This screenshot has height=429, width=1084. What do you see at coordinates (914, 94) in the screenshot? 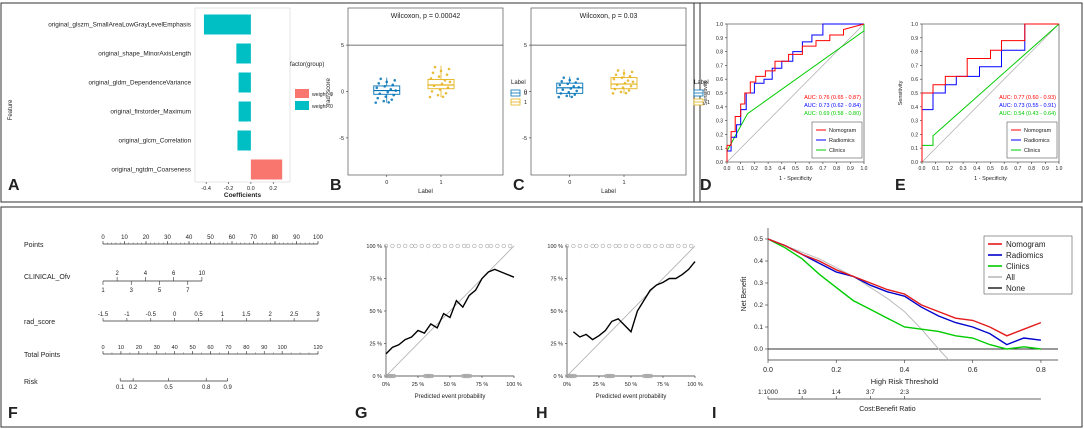
I see `panel-e-ytick-label: 0.5` at bounding box center [914, 94].